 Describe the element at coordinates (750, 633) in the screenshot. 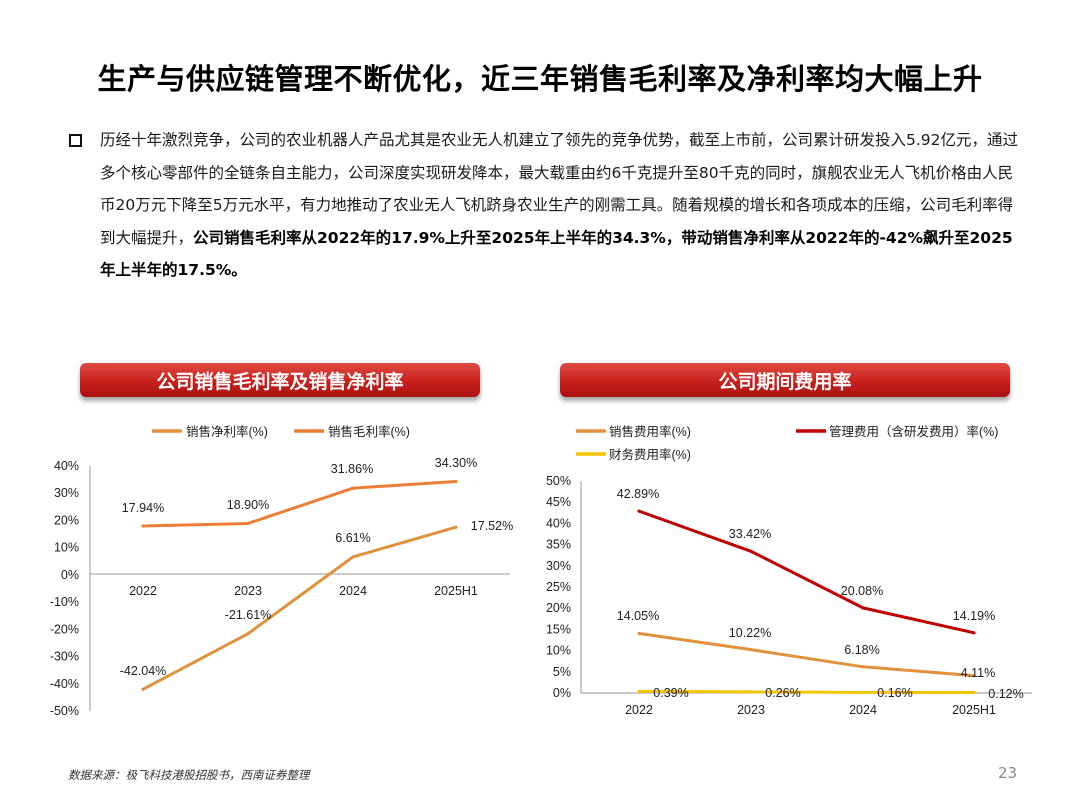

I see `data-label: 10.22%` at that location.